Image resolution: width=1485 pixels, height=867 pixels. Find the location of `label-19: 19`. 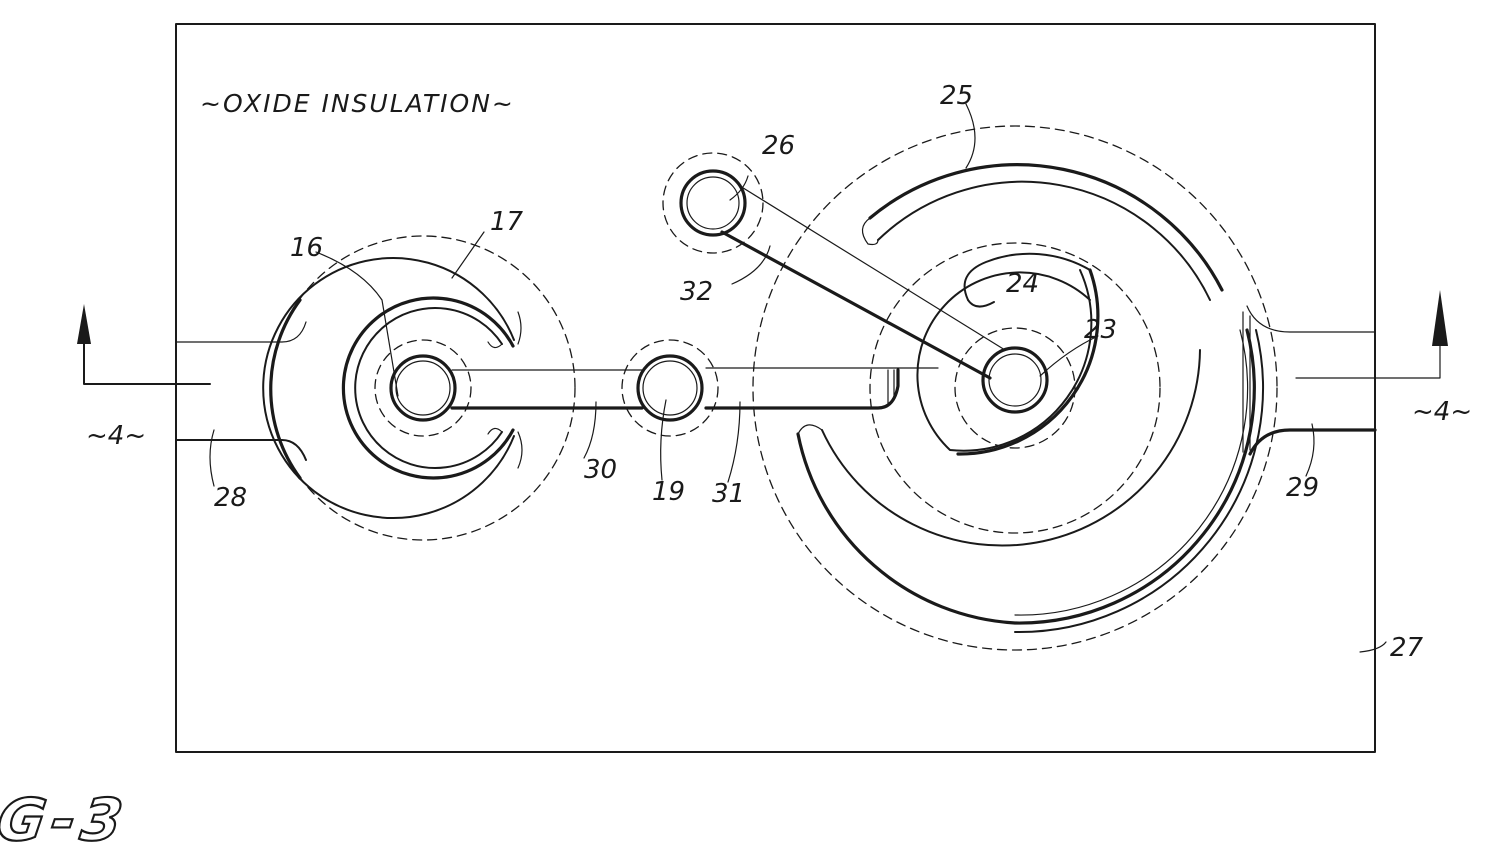

label-19: 19 is located at coordinates (668, 492).